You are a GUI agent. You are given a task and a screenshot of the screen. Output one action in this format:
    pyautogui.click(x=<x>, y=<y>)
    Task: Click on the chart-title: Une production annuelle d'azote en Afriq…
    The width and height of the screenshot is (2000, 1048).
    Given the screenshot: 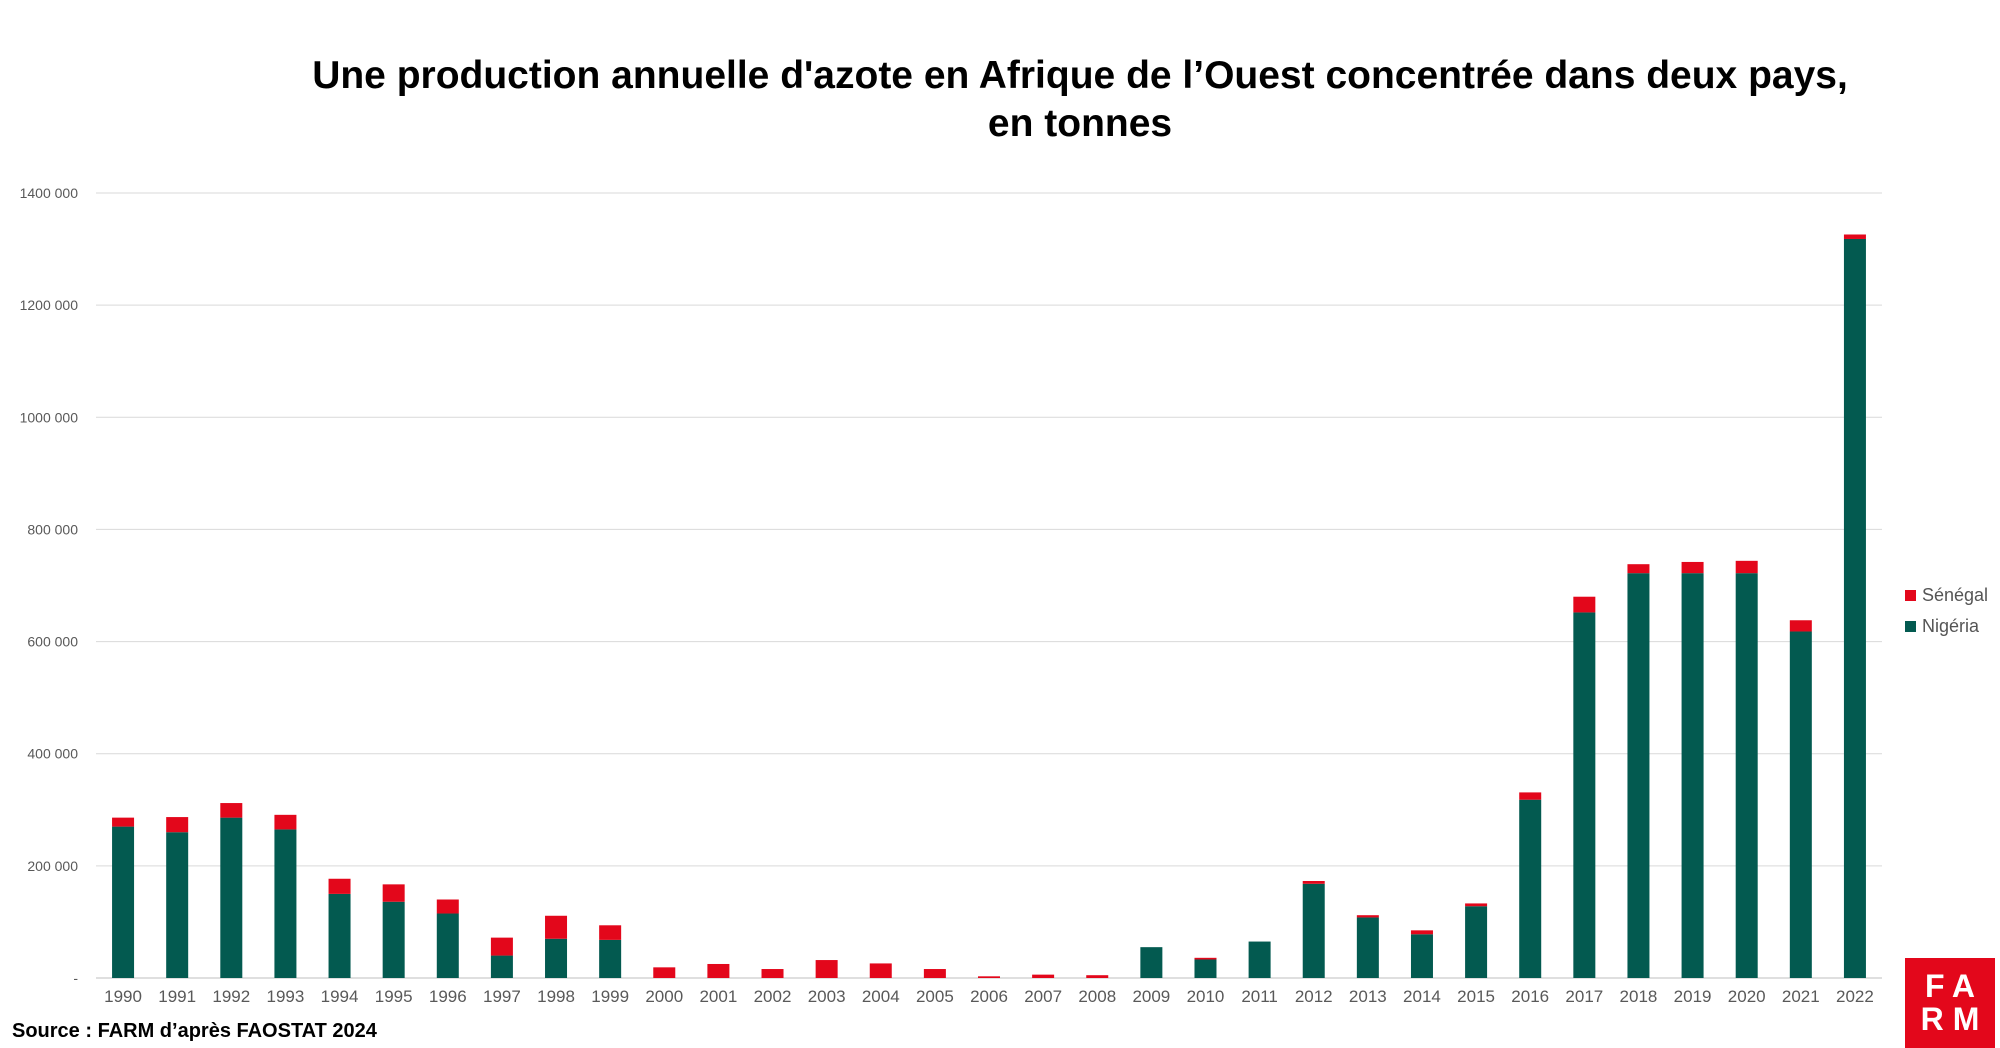 What is the action you would take?
    pyautogui.click(x=1000, y=100)
    